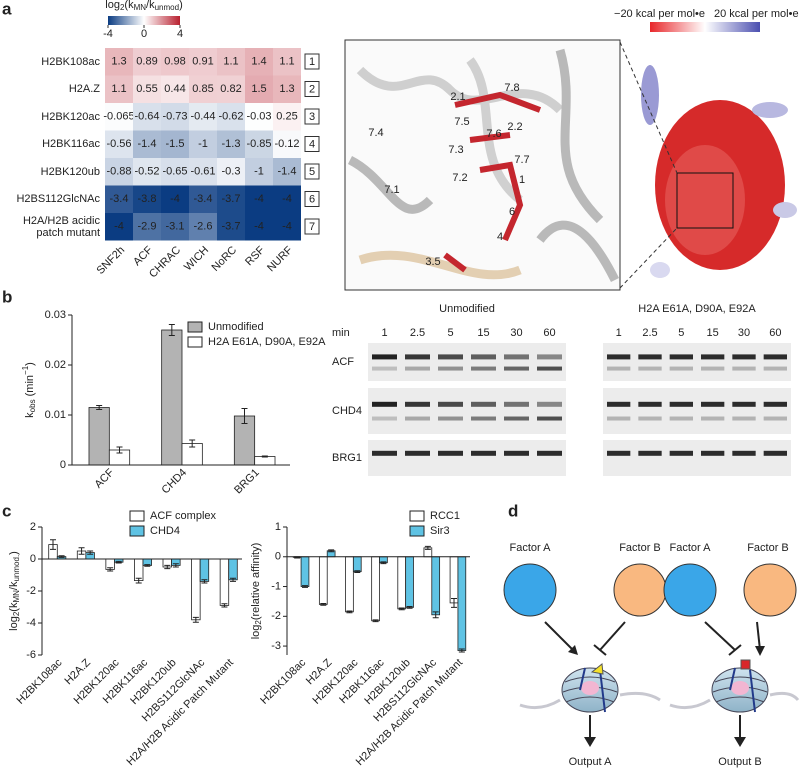 This screenshot has width=800, height=775. I want to click on cell-label: -1.5, so click(175, 144).